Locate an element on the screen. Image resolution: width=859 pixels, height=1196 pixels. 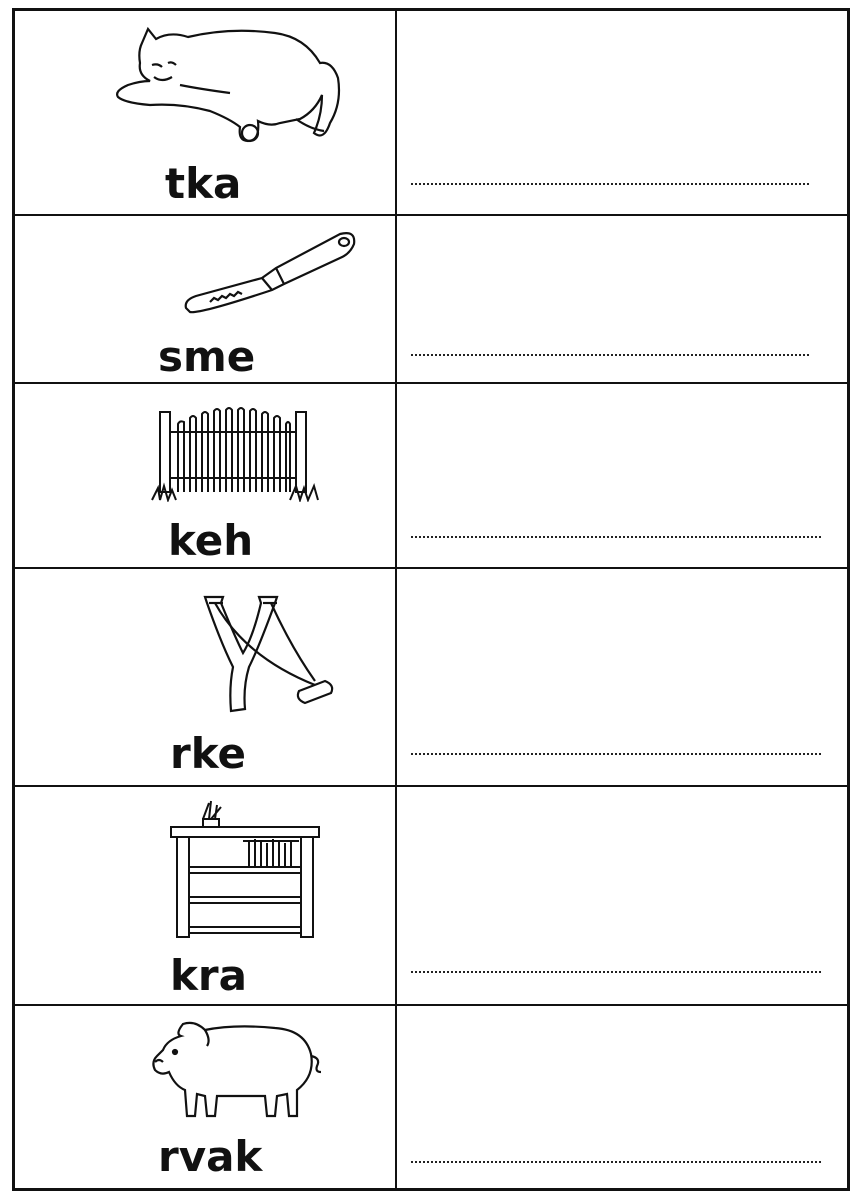
scrambled-word: keh is located at coordinates (211, 540).